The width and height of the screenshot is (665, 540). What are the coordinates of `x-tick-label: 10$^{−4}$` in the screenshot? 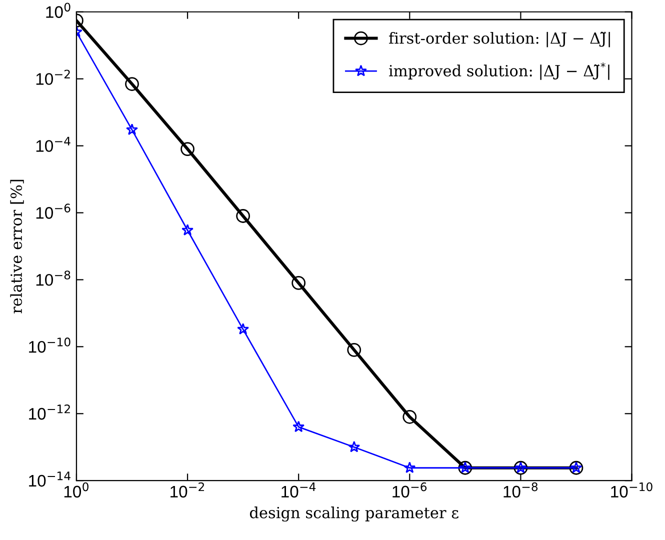 It's located at (299, 490).